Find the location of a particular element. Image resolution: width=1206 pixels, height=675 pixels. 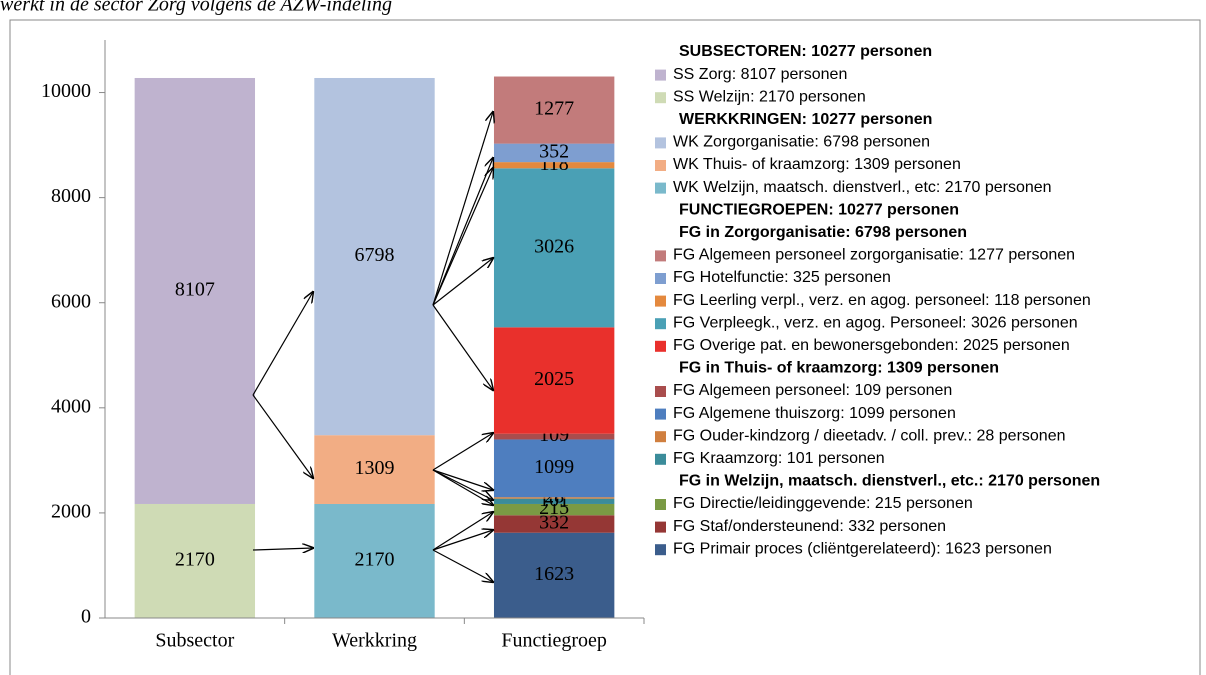

x-tick-label: Functiegroep is located at coordinates (554, 641).